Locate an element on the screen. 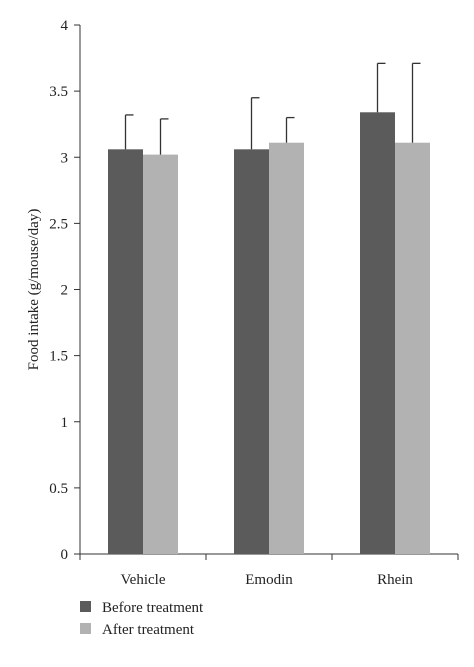  y-tick-label: 1 is located at coordinates (65, 423).